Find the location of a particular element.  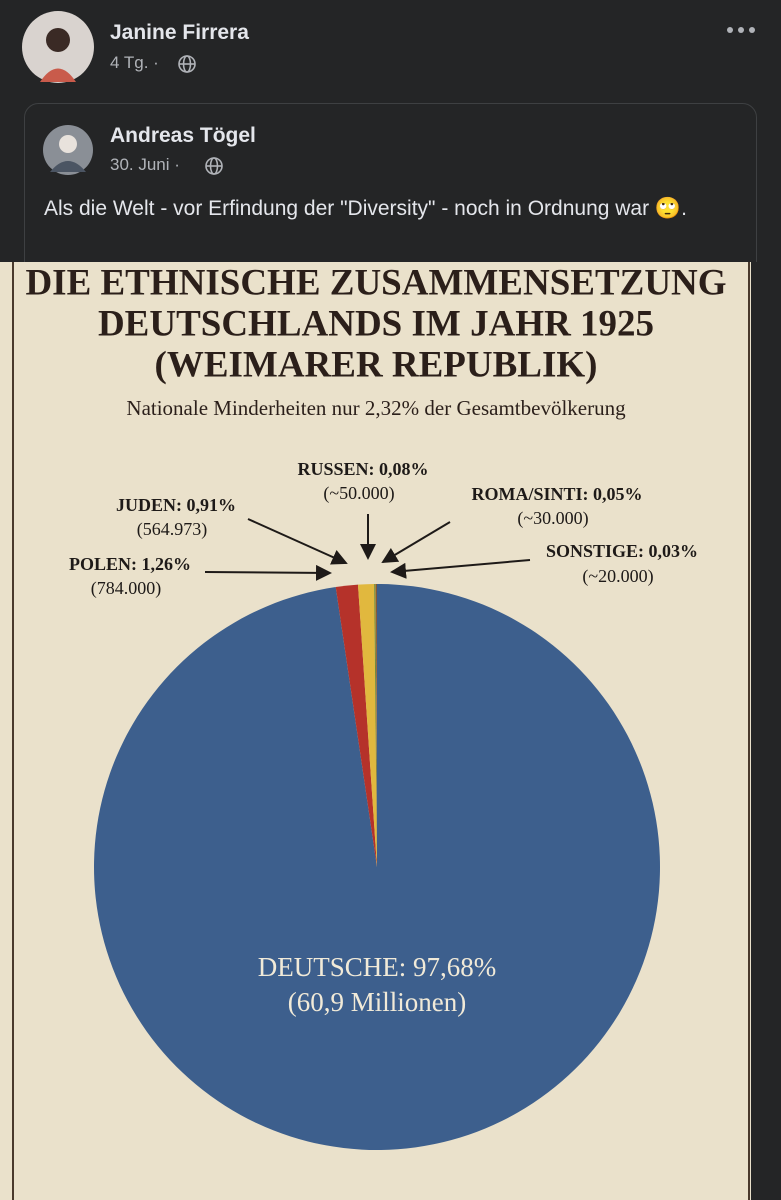

post-time: 4 Tg. · is located at coordinates (134, 62).